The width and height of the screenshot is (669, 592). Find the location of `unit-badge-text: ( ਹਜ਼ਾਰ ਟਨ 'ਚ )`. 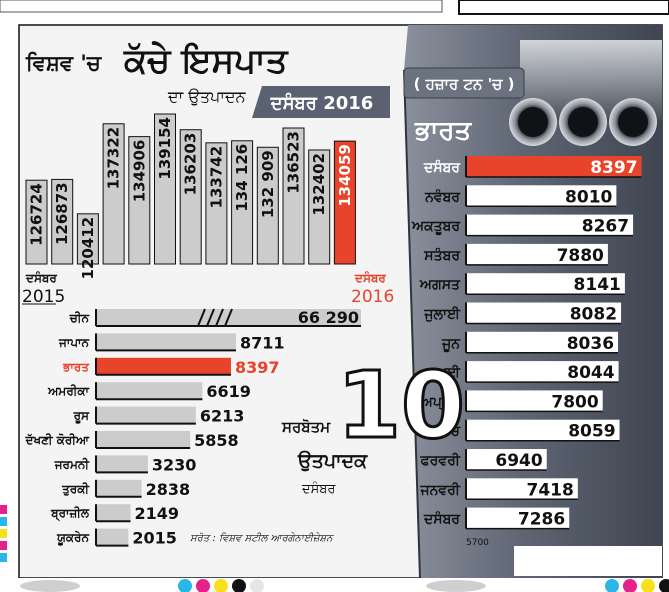

unit-badge-text: ( ਹਜ਼ਾਰ ਟਨ 'ਚ ) is located at coordinates (464, 84).